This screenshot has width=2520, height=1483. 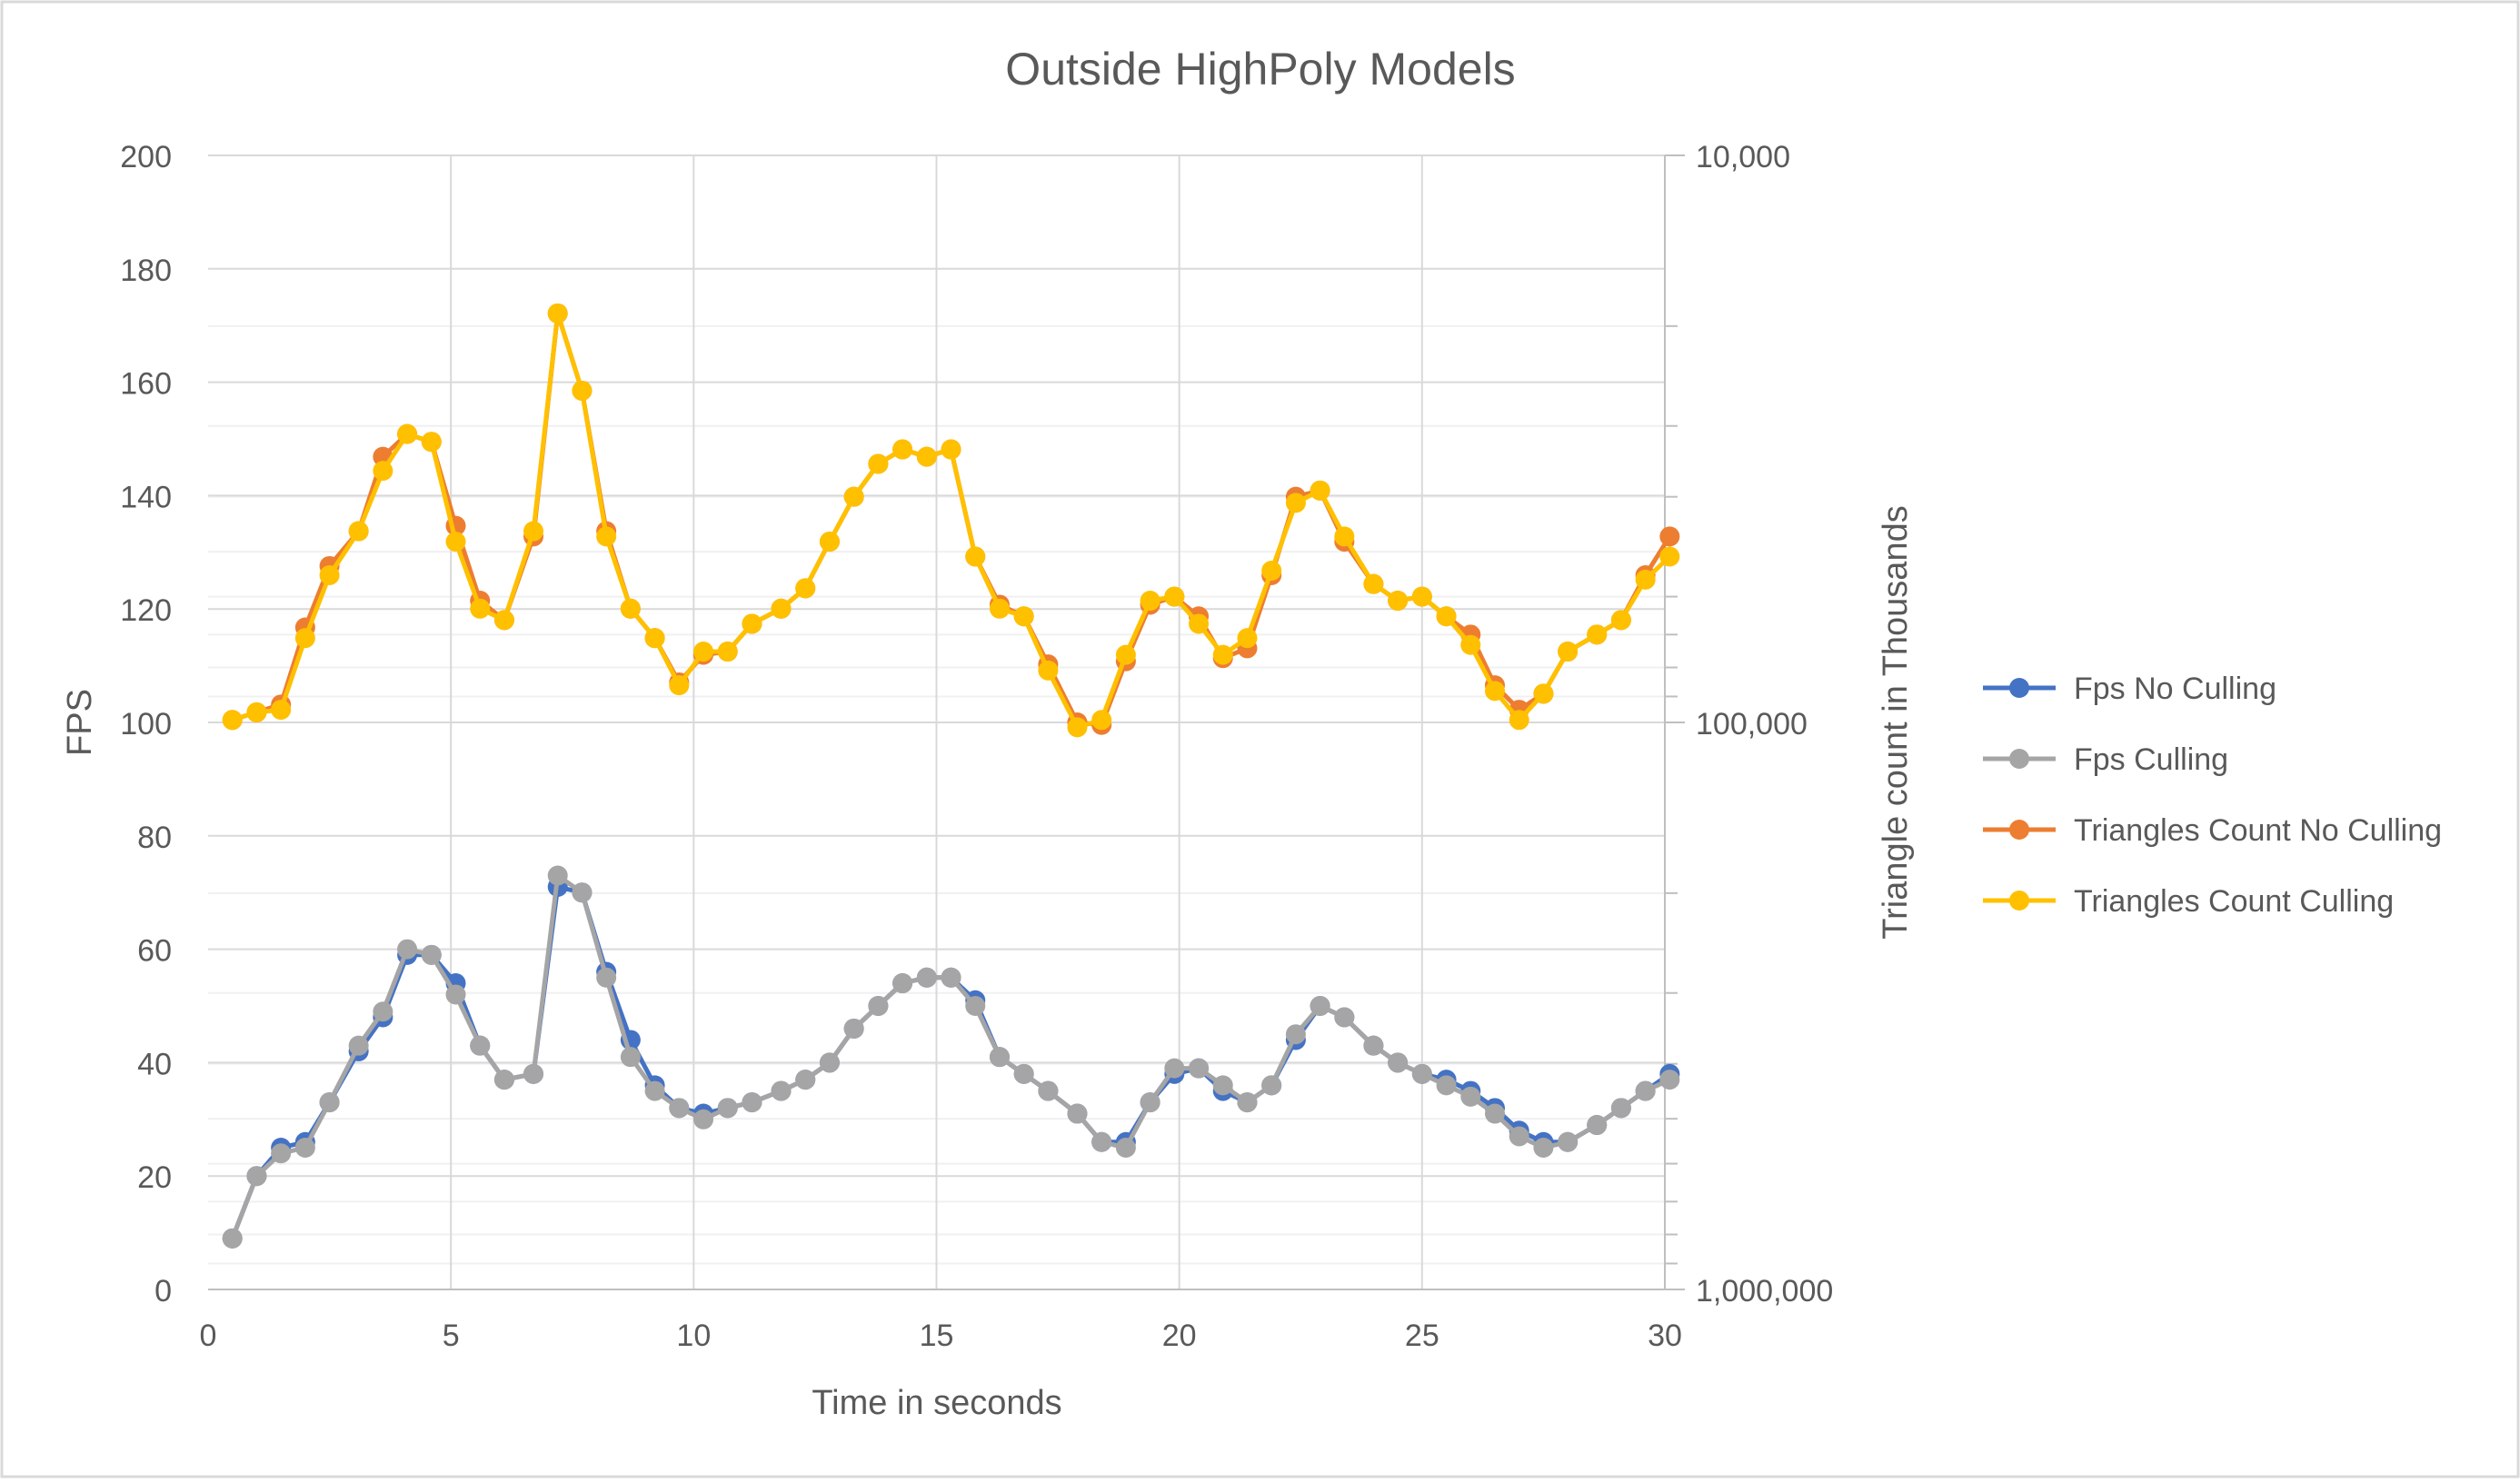 I want to click on y-tick-label: 180, so click(x=146, y=271).